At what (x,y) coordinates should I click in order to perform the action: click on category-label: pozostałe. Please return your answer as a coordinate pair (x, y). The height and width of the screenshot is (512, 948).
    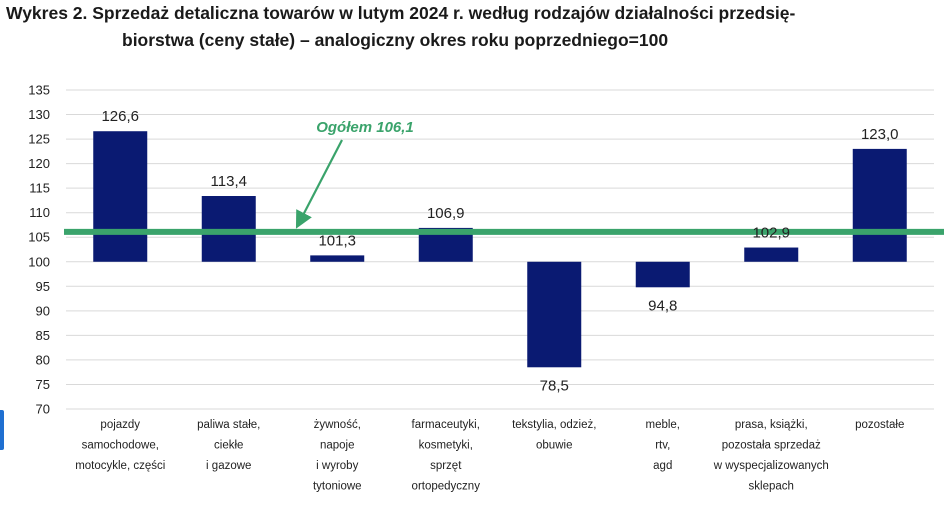
    Looking at the image, I should click on (879, 425).